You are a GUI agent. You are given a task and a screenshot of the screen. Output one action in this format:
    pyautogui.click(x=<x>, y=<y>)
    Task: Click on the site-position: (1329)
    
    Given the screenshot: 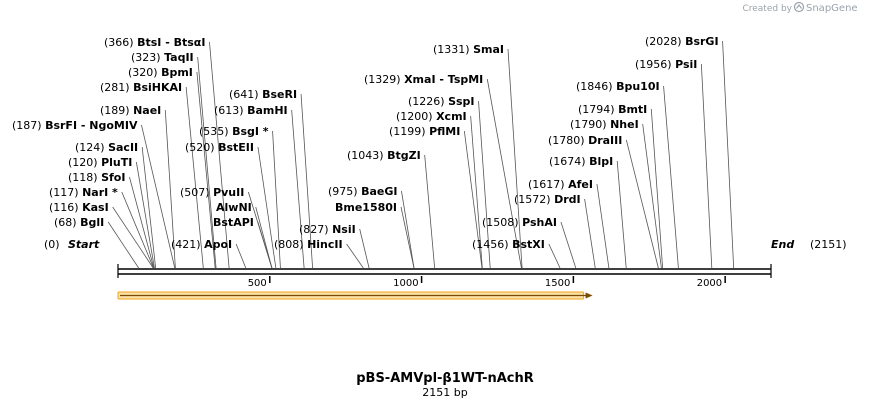 What is the action you would take?
    pyautogui.click(x=384, y=79)
    